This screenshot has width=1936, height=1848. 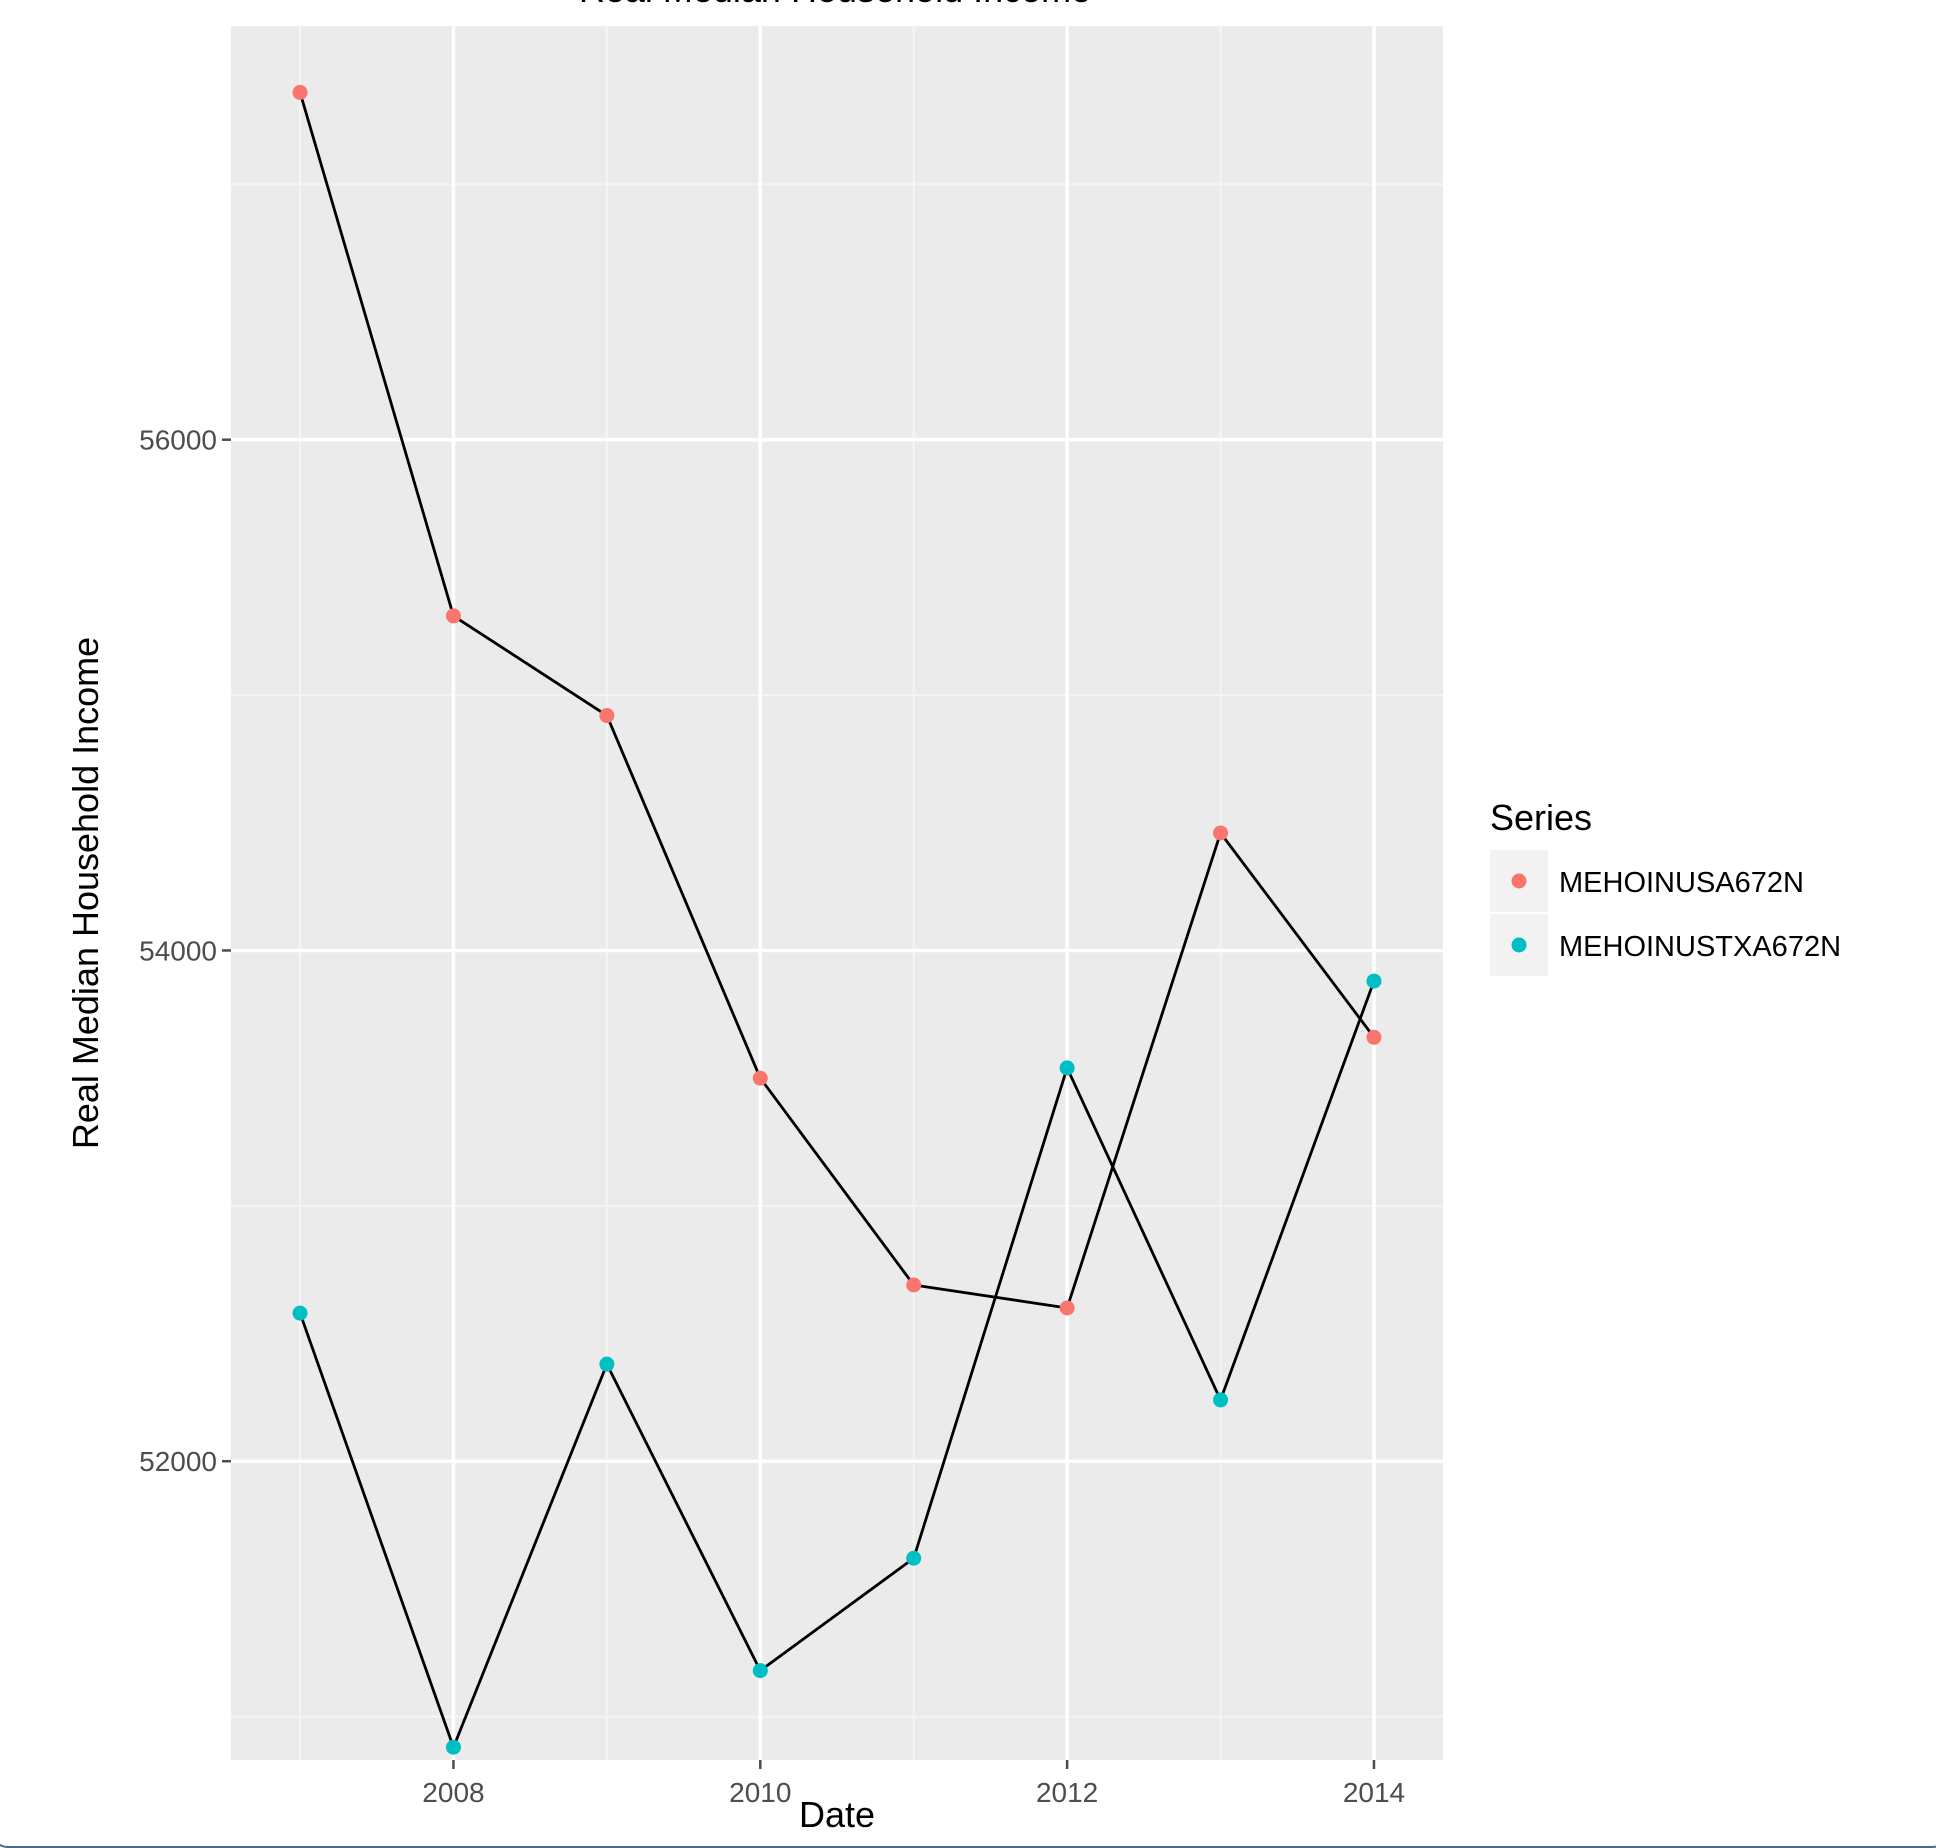 What do you see at coordinates (1067, 1792) in the screenshot?
I see `x-tick-label: 2012` at bounding box center [1067, 1792].